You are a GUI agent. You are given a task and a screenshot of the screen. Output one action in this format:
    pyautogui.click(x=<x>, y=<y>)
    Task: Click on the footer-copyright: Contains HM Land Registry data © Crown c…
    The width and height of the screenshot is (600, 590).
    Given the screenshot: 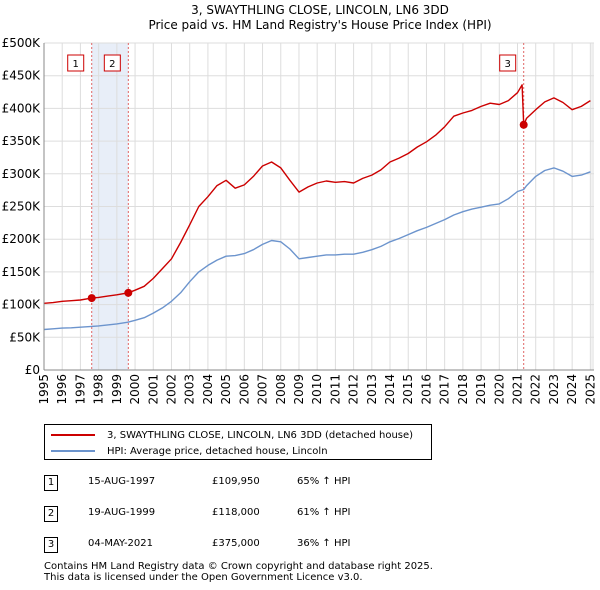 What is the action you would take?
    pyautogui.click(x=238, y=566)
    